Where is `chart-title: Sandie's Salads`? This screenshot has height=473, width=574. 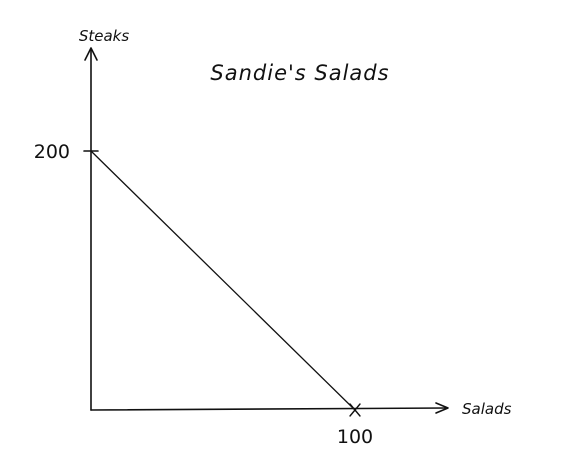 chart-title: Sandie's Salads is located at coordinates (299, 73).